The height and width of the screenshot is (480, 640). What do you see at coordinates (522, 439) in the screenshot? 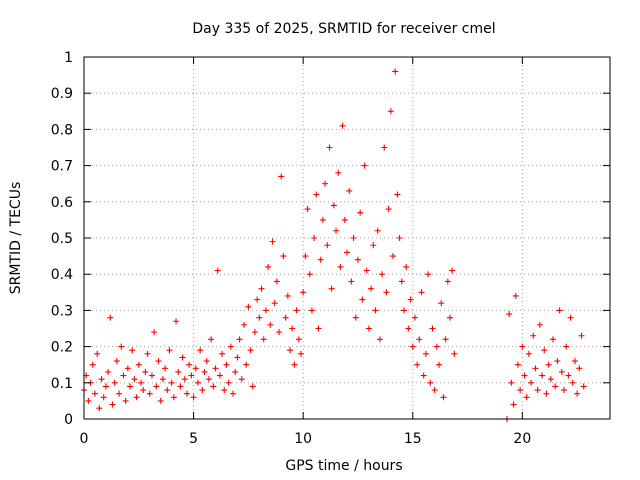
I see `x-tick-label: 20` at bounding box center [522, 439].